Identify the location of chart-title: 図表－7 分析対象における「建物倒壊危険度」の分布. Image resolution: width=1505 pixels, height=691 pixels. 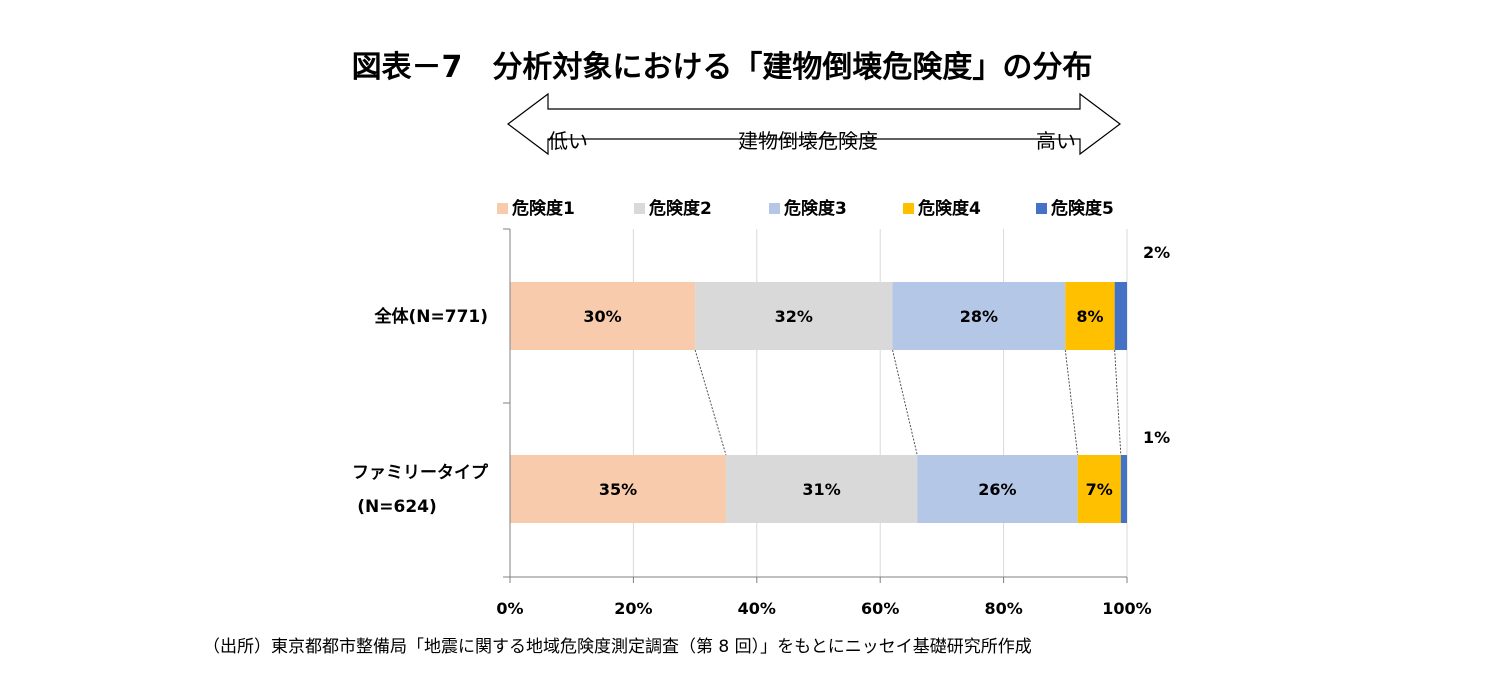
(722, 67).